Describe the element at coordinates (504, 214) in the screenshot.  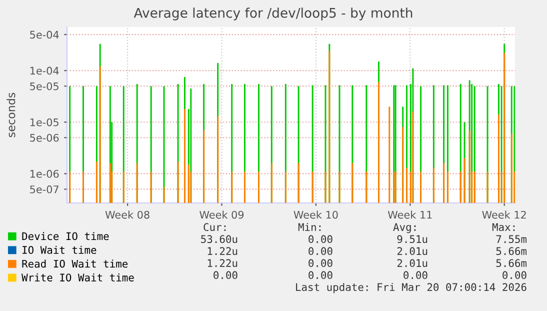
I see `x-tick-label: Week 12` at that location.